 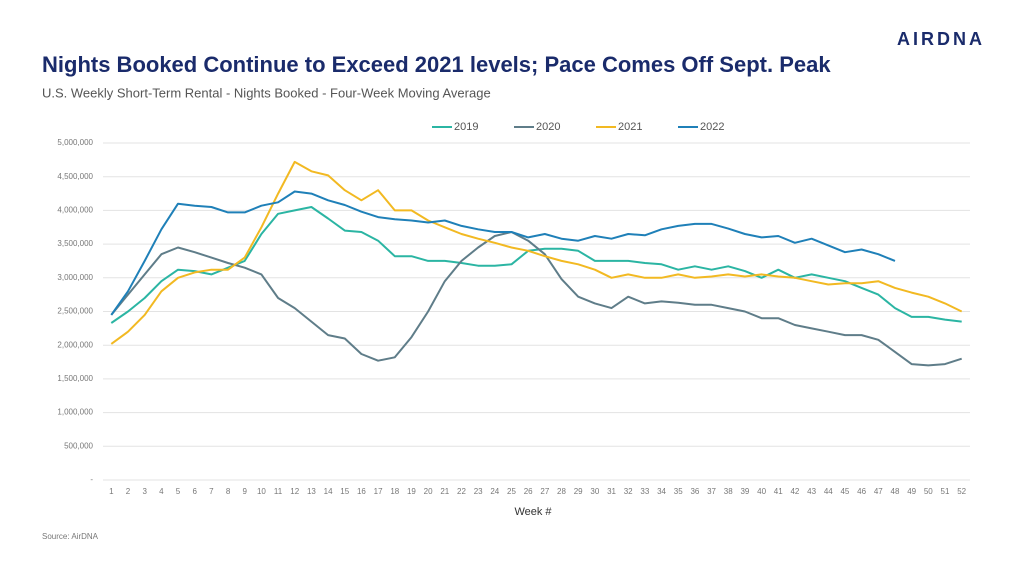 I want to click on y-tick-label: 2,000,000, so click(x=75, y=344).